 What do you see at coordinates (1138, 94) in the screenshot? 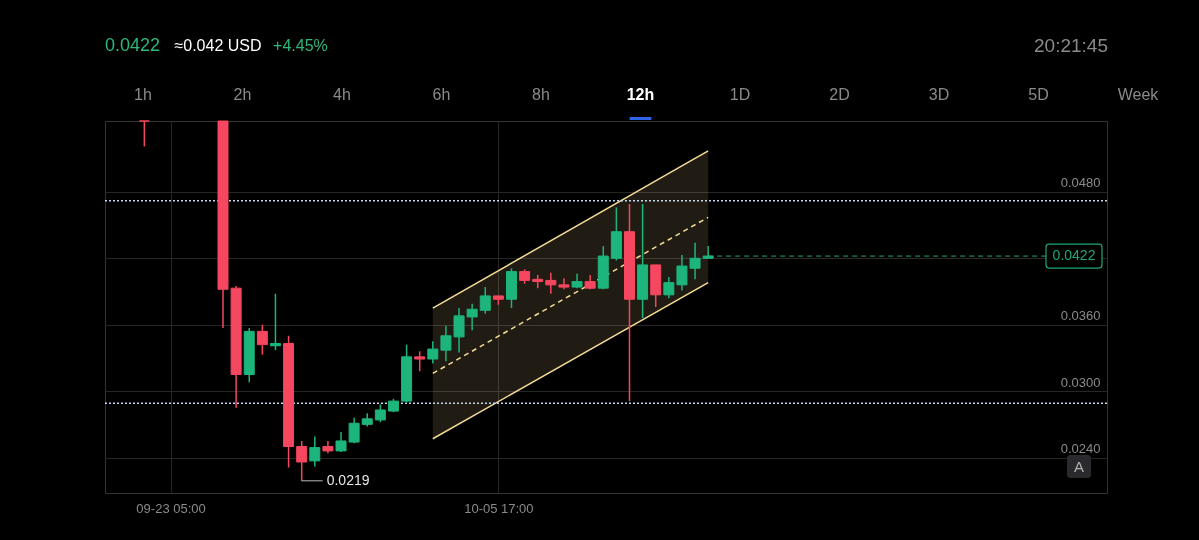
I see `text: Week` at bounding box center [1138, 94].